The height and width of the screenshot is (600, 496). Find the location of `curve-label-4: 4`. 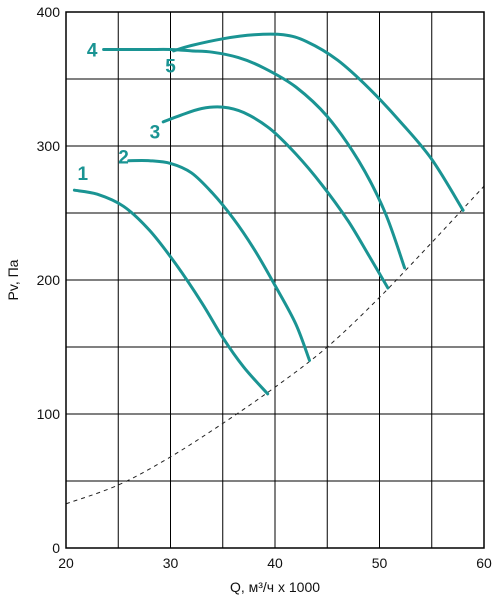

curve-label-4: 4 is located at coordinates (92, 51).